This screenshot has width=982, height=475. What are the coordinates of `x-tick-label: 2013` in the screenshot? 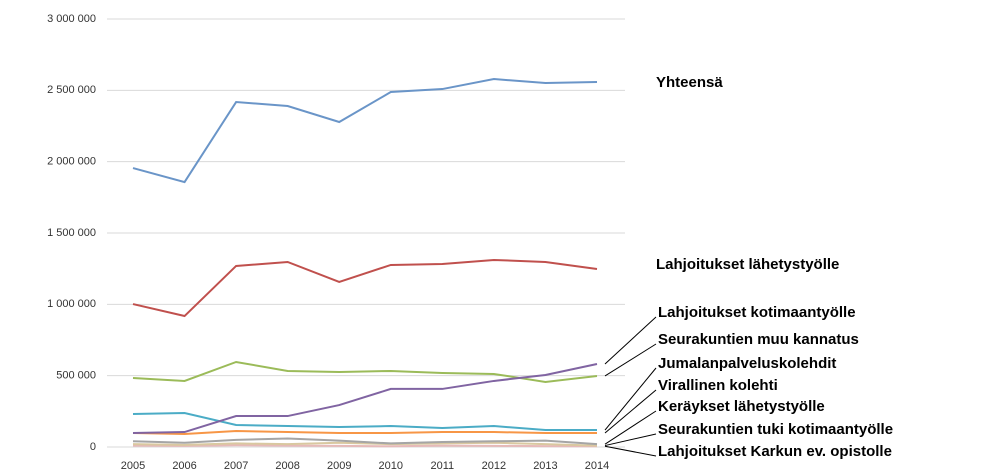 It's located at (545, 466).